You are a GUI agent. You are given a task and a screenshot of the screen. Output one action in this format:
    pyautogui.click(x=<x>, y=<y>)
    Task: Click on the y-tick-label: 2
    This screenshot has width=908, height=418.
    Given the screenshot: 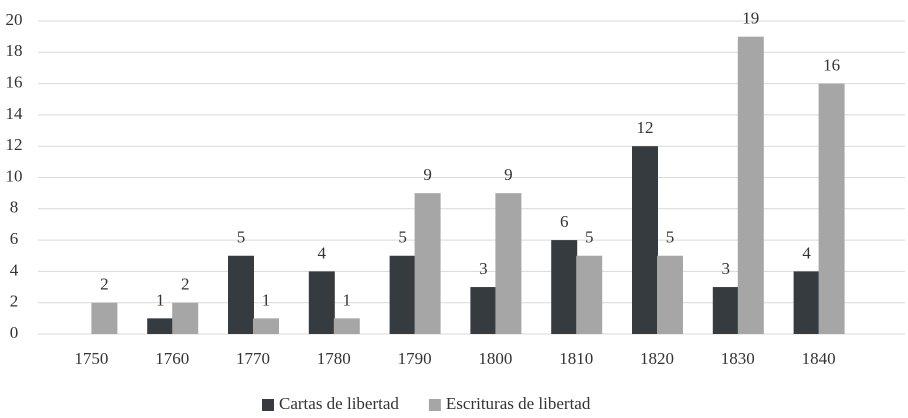 What is the action you would take?
    pyautogui.click(x=14, y=301)
    